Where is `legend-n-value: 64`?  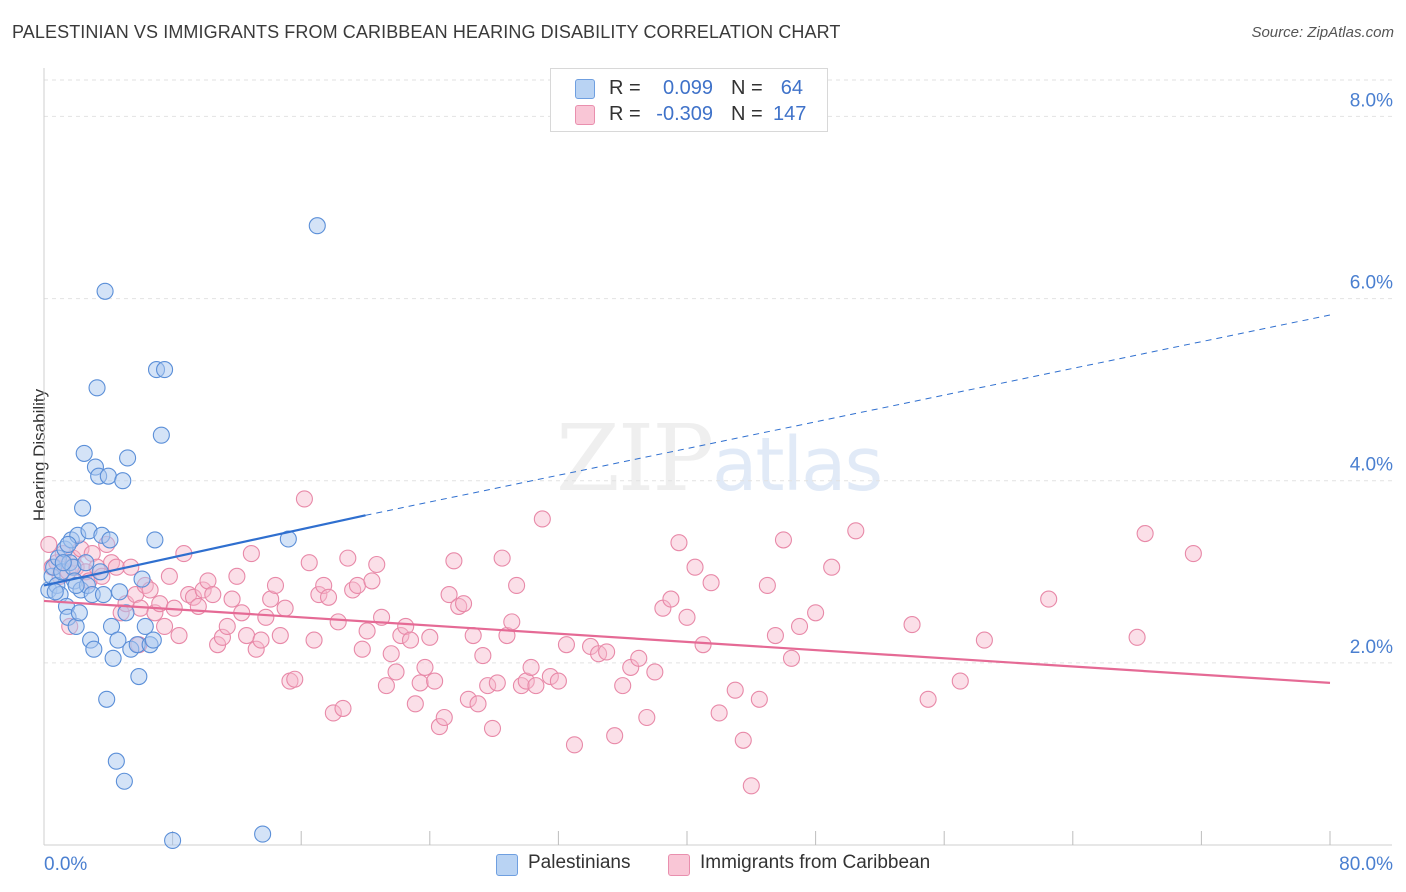
legend-n-value: 64 is located at coordinates (791, 88).